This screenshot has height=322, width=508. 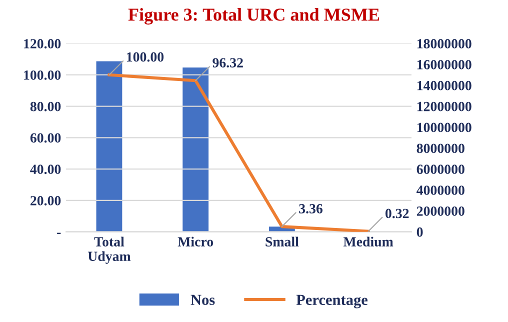 I want to click on x-tick-label: Medium, so click(x=368, y=241).